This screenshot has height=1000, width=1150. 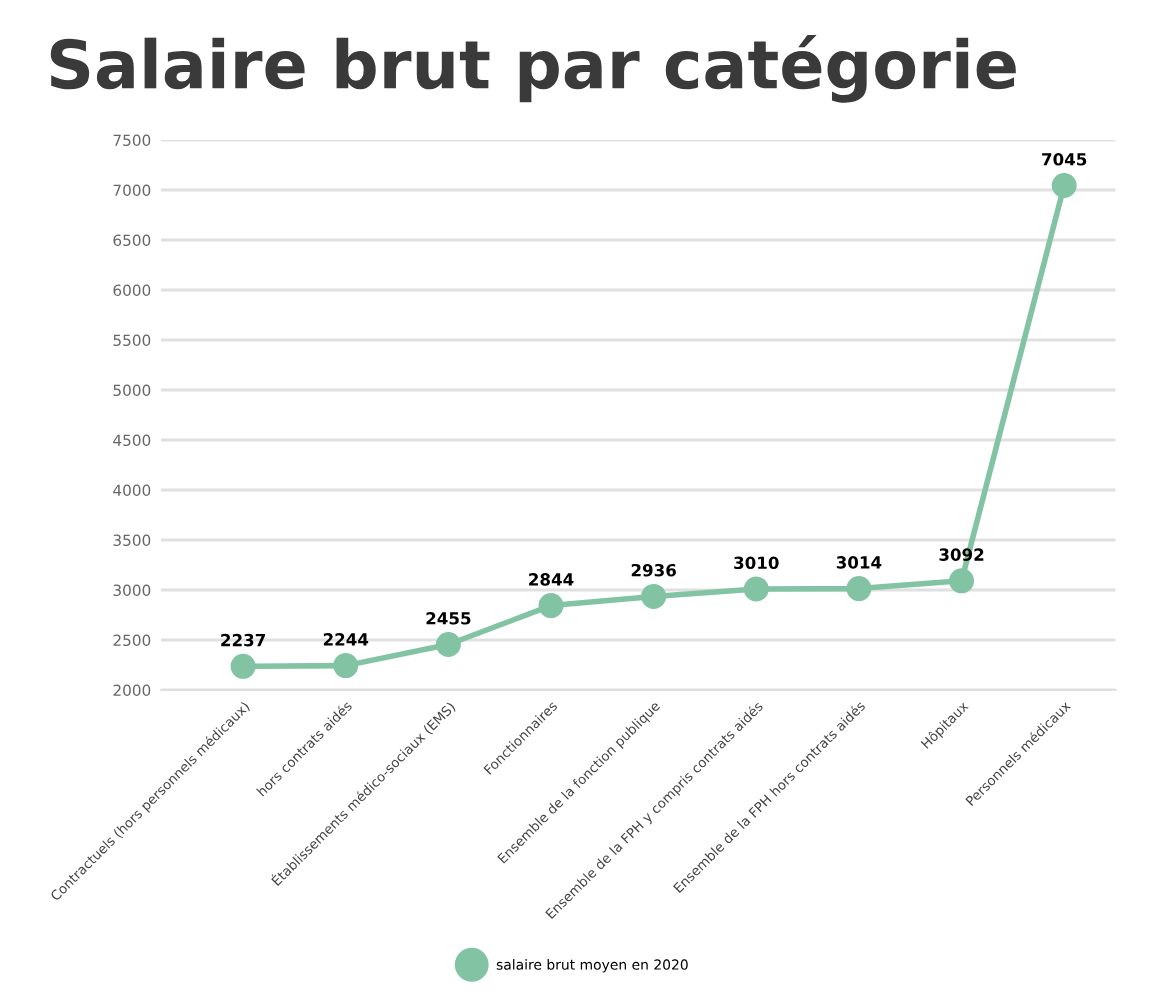 I want to click on data-label: 2936, so click(x=653, y=570).